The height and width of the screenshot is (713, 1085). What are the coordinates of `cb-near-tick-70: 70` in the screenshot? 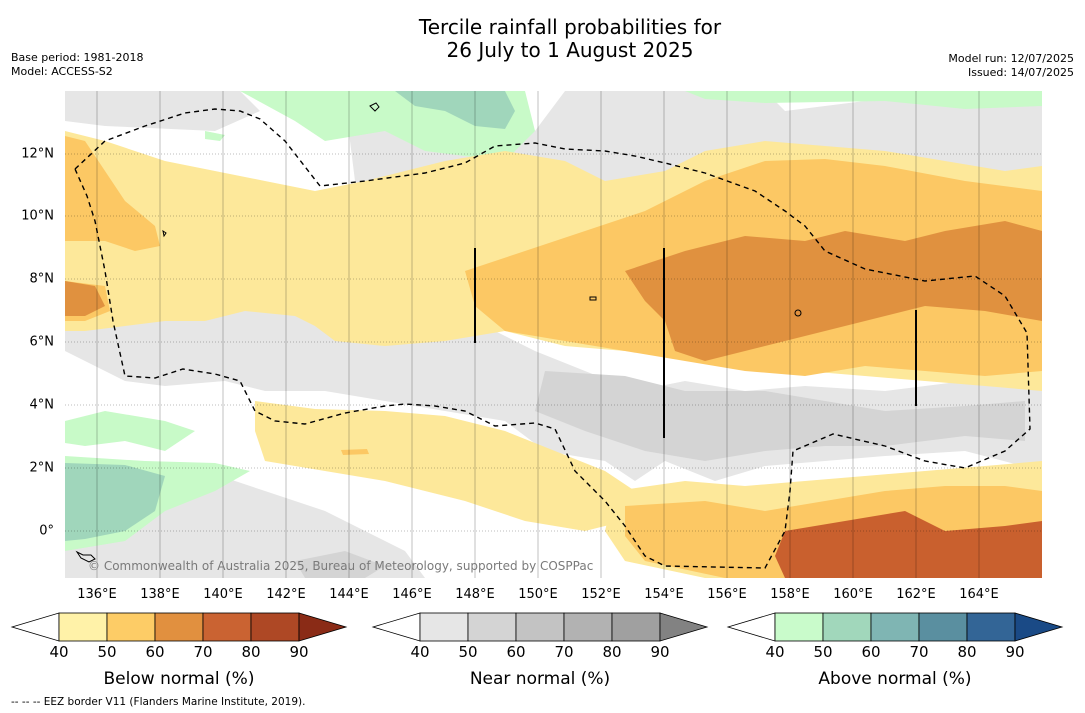 It's located at (564, 652).